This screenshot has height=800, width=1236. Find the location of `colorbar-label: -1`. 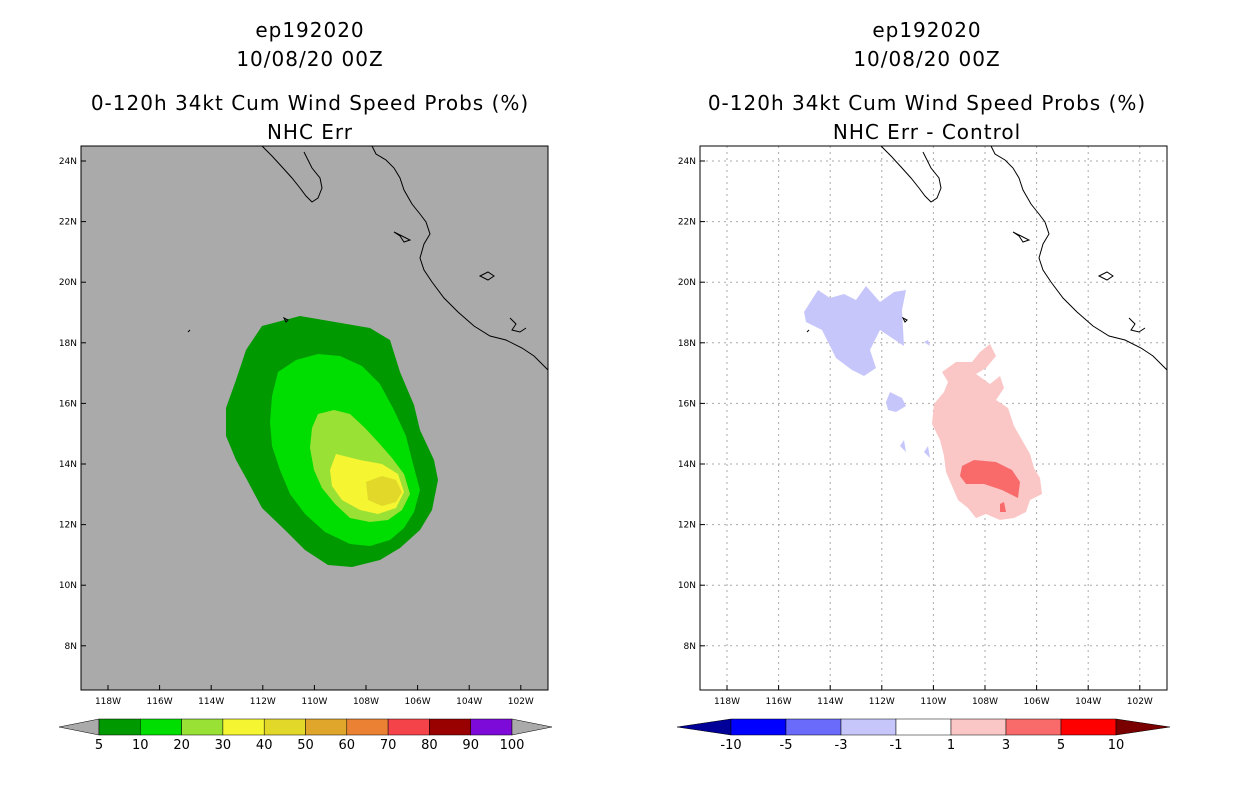

colorbar-label: -1 is located at coordinates (896, 745).